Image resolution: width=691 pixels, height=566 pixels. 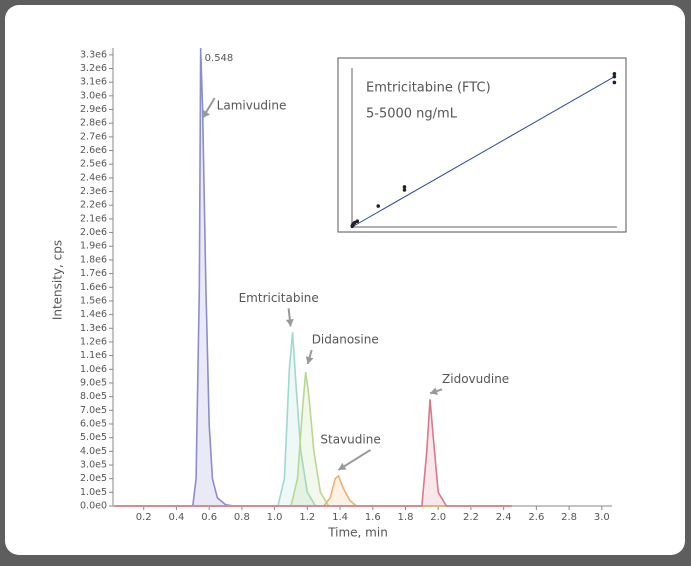 I want to click on y-tick-label: 3.0e5, so click(x=93, y=464).